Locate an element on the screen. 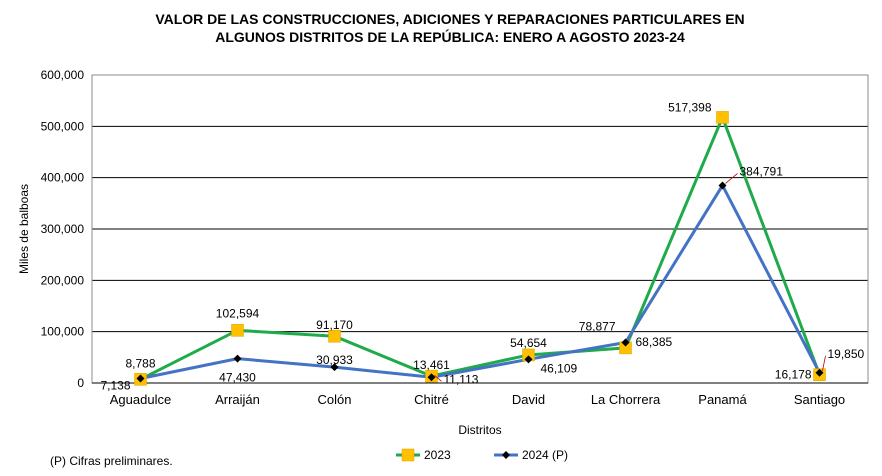 The height and width of the screenshot is (476, 882). x-tick-label: Aguadulce is located at coordinates (140, 399).